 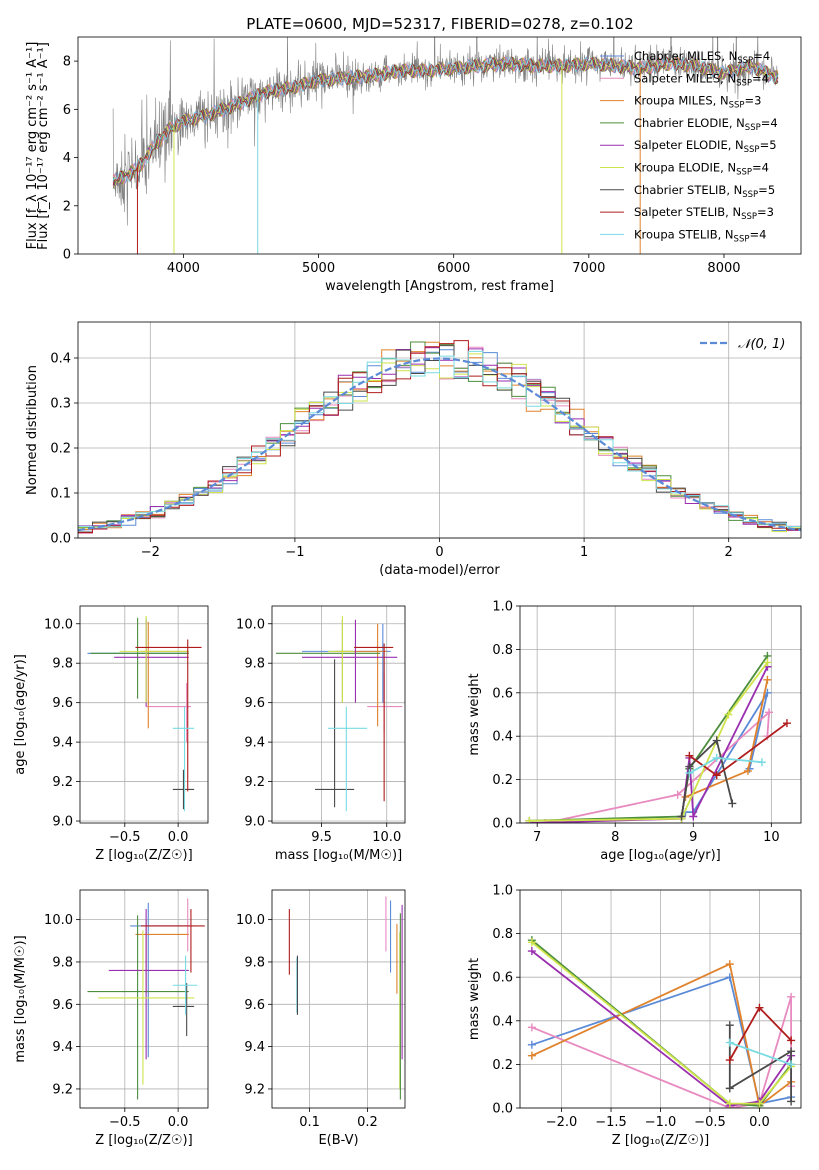 I want to click on model-line-chabrier-elodie, so click(x=445, y=120).